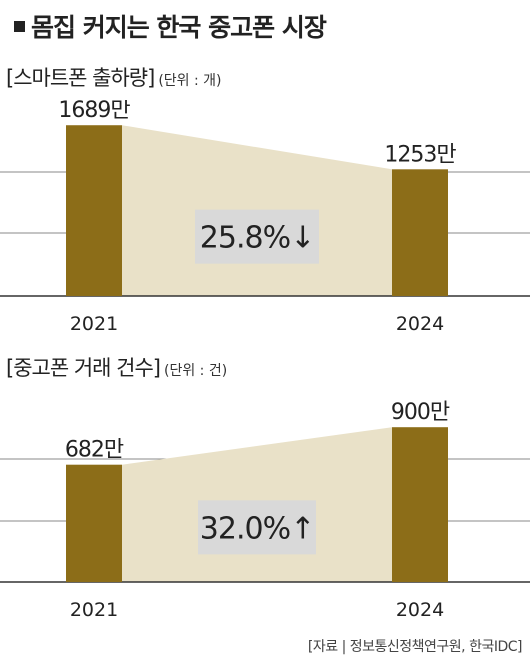 This screenshot has width=530, height=669. I want to click on chart1-title-row: [스마트폰 출하량] (단위 : 개), so click(114, 77).